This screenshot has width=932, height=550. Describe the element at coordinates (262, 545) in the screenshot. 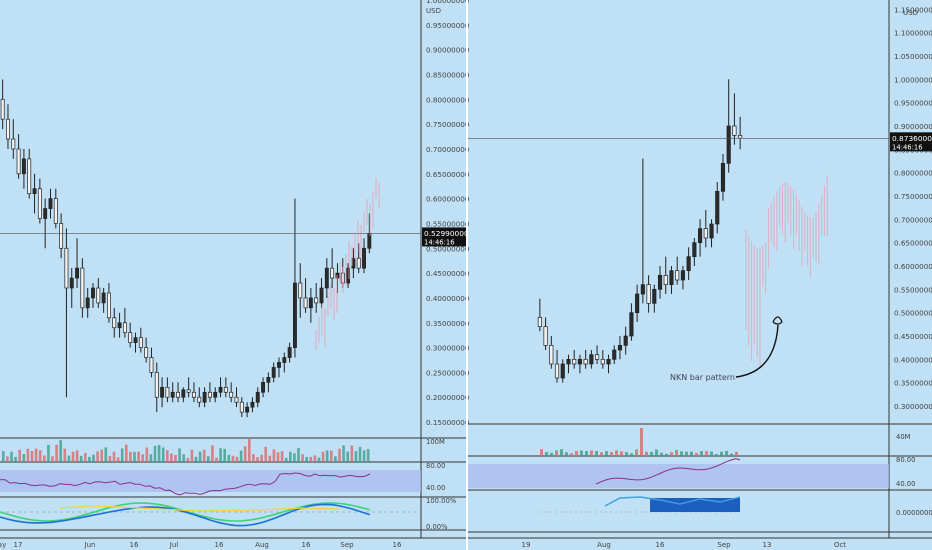

I see `time-tick-label: Aug` at that location.